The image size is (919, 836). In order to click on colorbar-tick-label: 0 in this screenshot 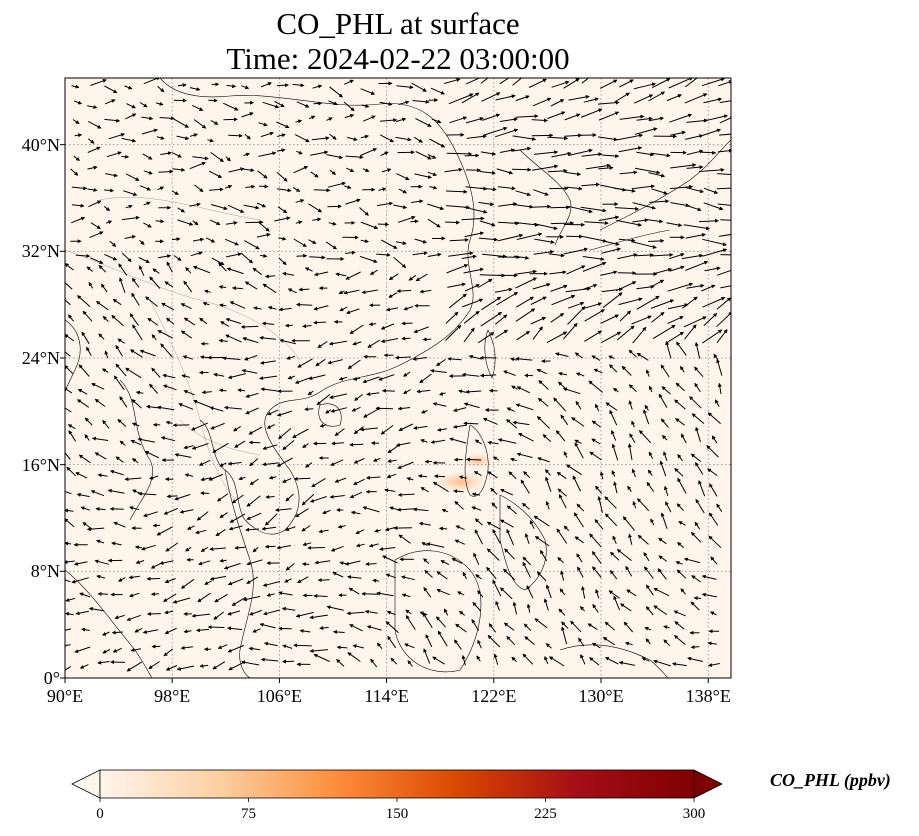, I will do `click(100, 814)`.